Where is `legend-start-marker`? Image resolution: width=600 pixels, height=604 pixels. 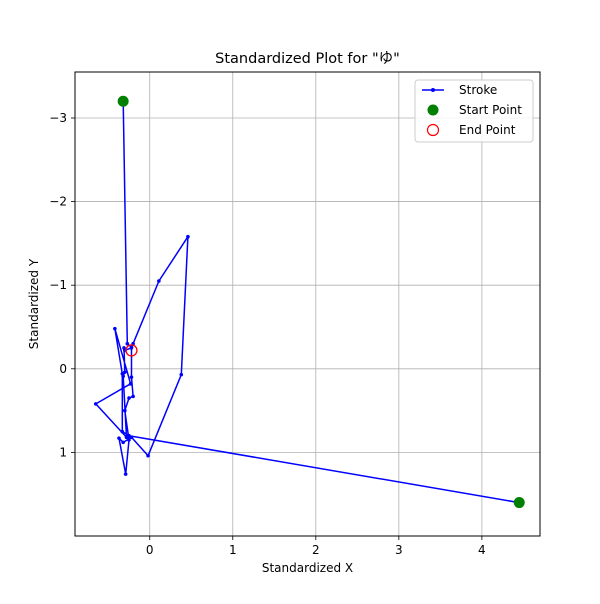 legend-start-marker is located at coordinates (433, 110).